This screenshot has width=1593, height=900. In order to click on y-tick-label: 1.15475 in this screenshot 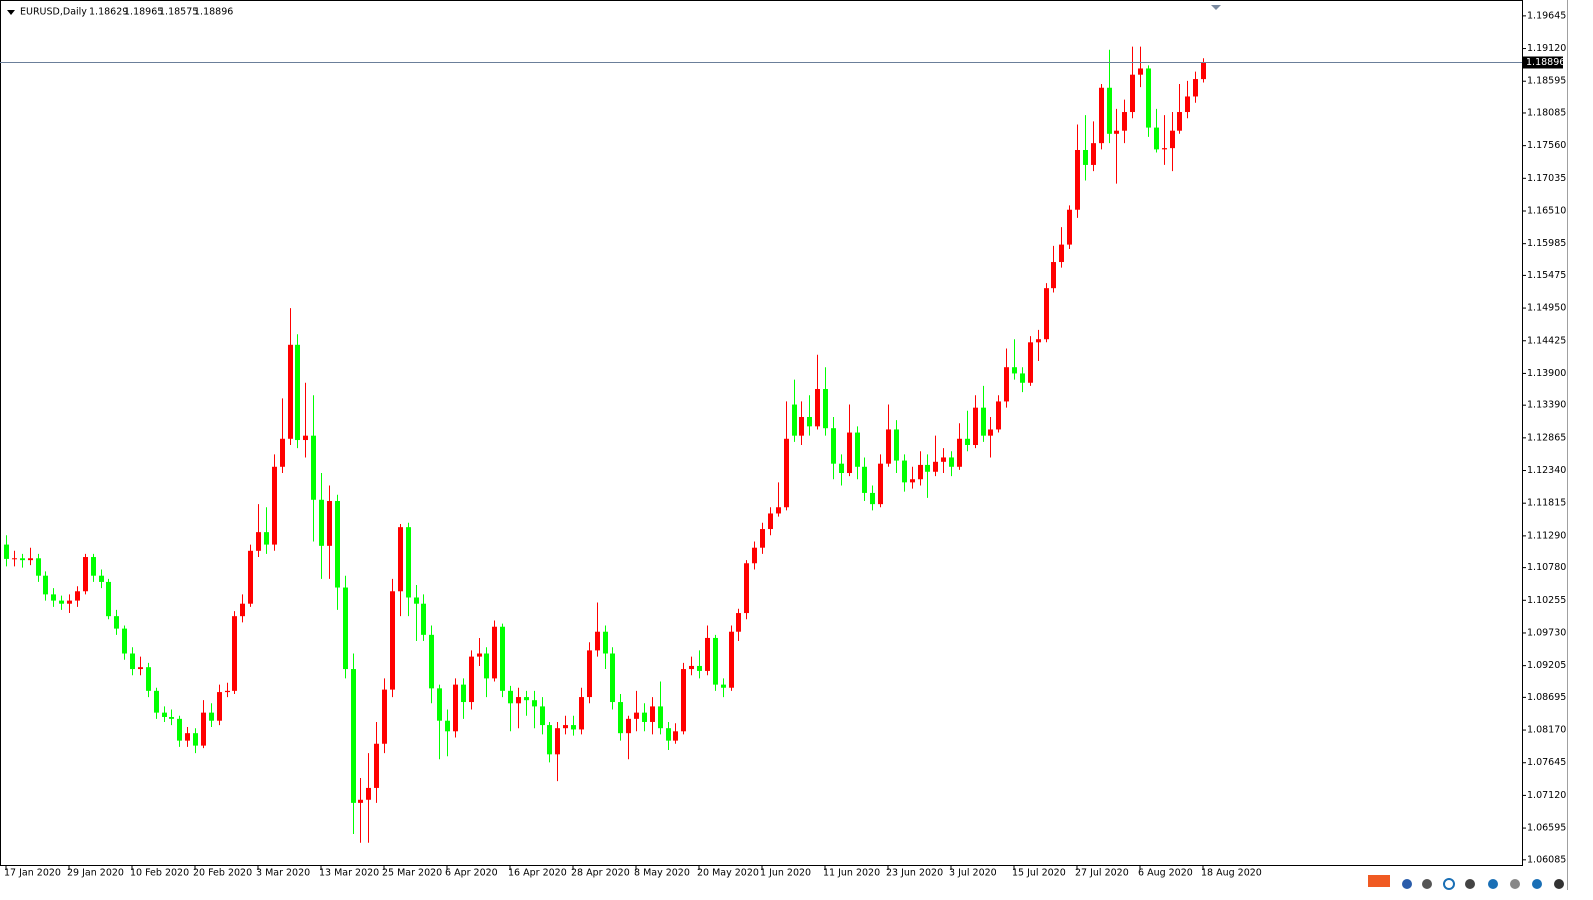, I will do `click(1546, 275)`.